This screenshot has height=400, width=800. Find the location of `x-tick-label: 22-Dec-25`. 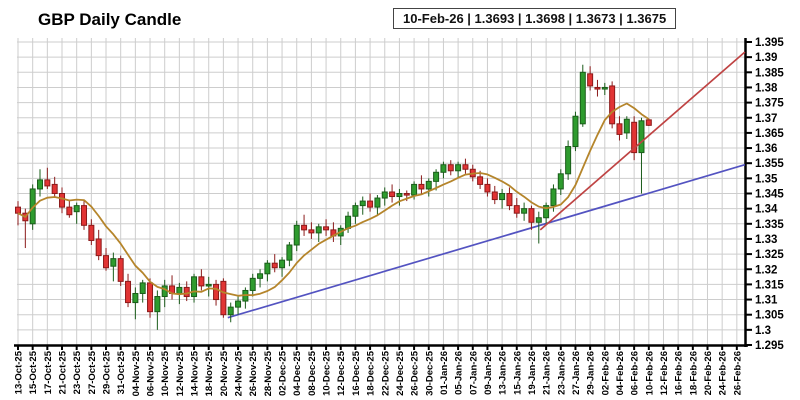

x-tick-label: 22-Dec-25 is located at coordinates (385, 373).